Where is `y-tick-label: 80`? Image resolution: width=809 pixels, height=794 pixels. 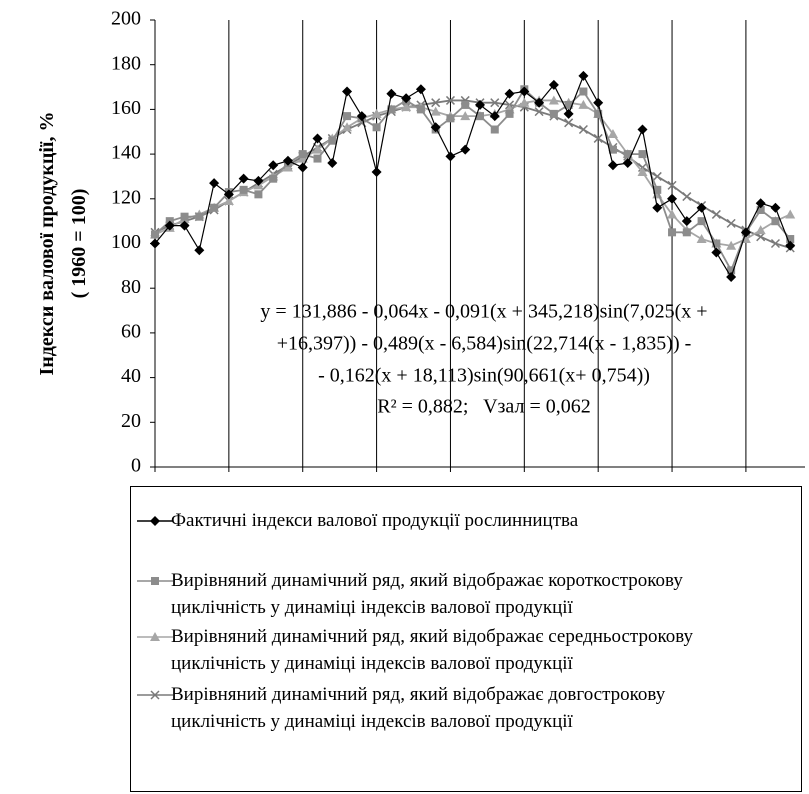
y-tick-label: 80 is located at coordinates (131, 287).